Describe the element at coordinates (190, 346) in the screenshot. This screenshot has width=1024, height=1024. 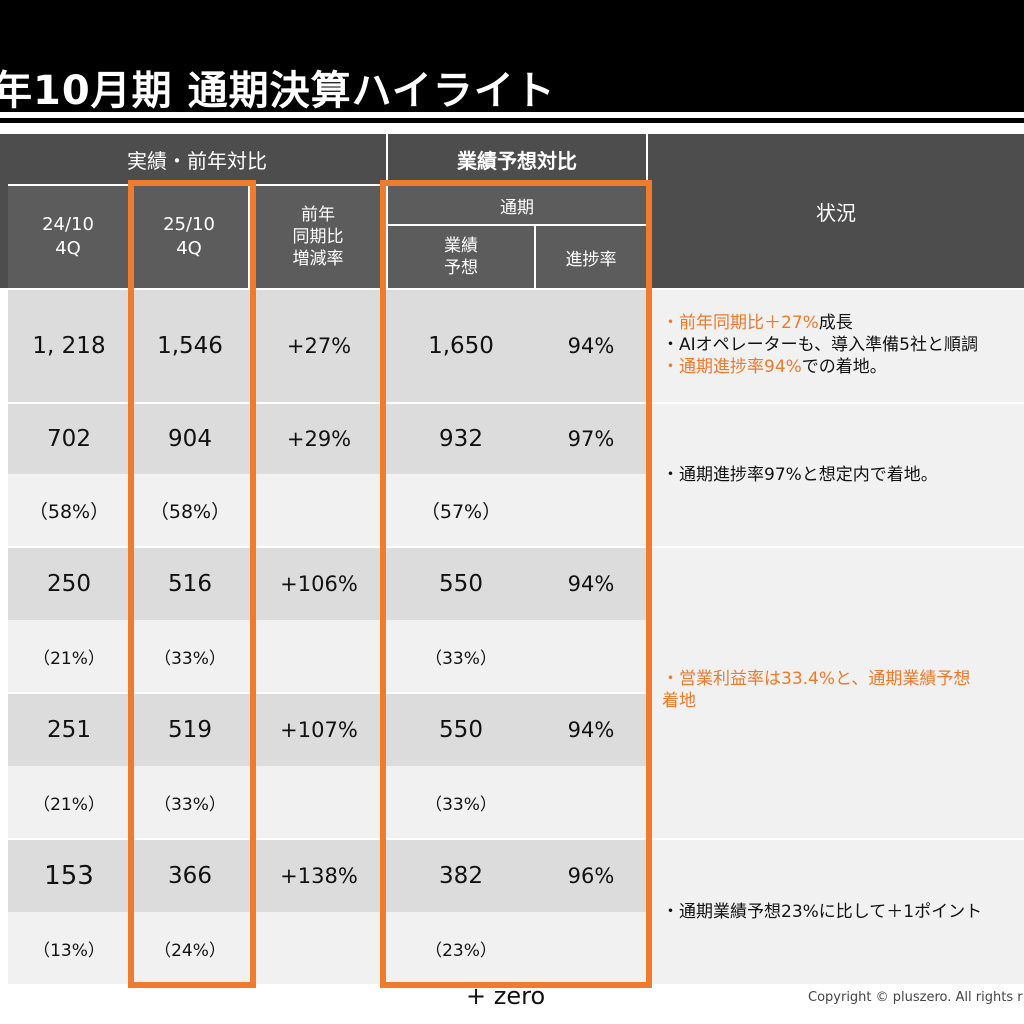
I see `table-cell: 1,546` at that location.